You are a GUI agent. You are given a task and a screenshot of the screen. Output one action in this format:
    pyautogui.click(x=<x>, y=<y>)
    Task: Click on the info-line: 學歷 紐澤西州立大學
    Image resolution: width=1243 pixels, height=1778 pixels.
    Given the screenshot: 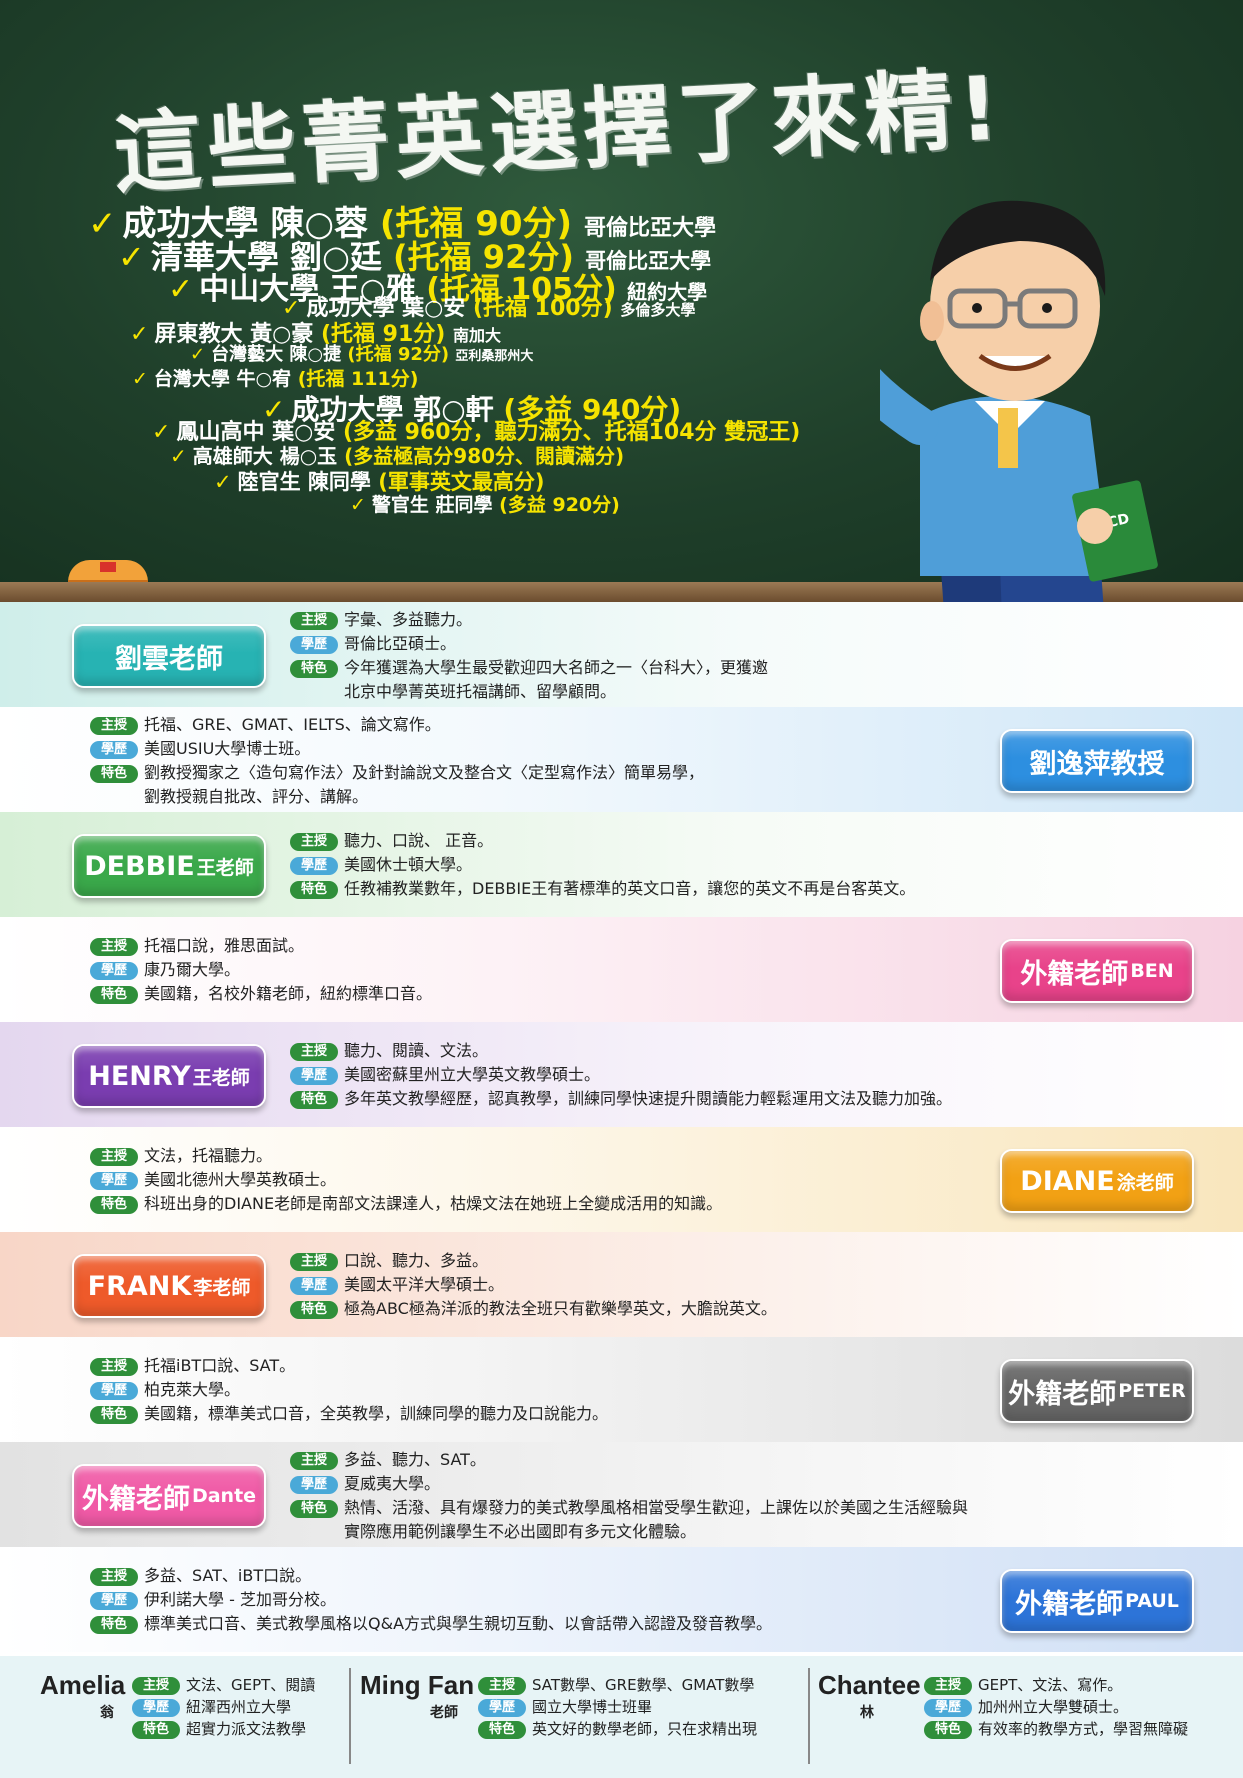 What is the action you would take?
    pyautogui.click(x=223, y=1707)
    